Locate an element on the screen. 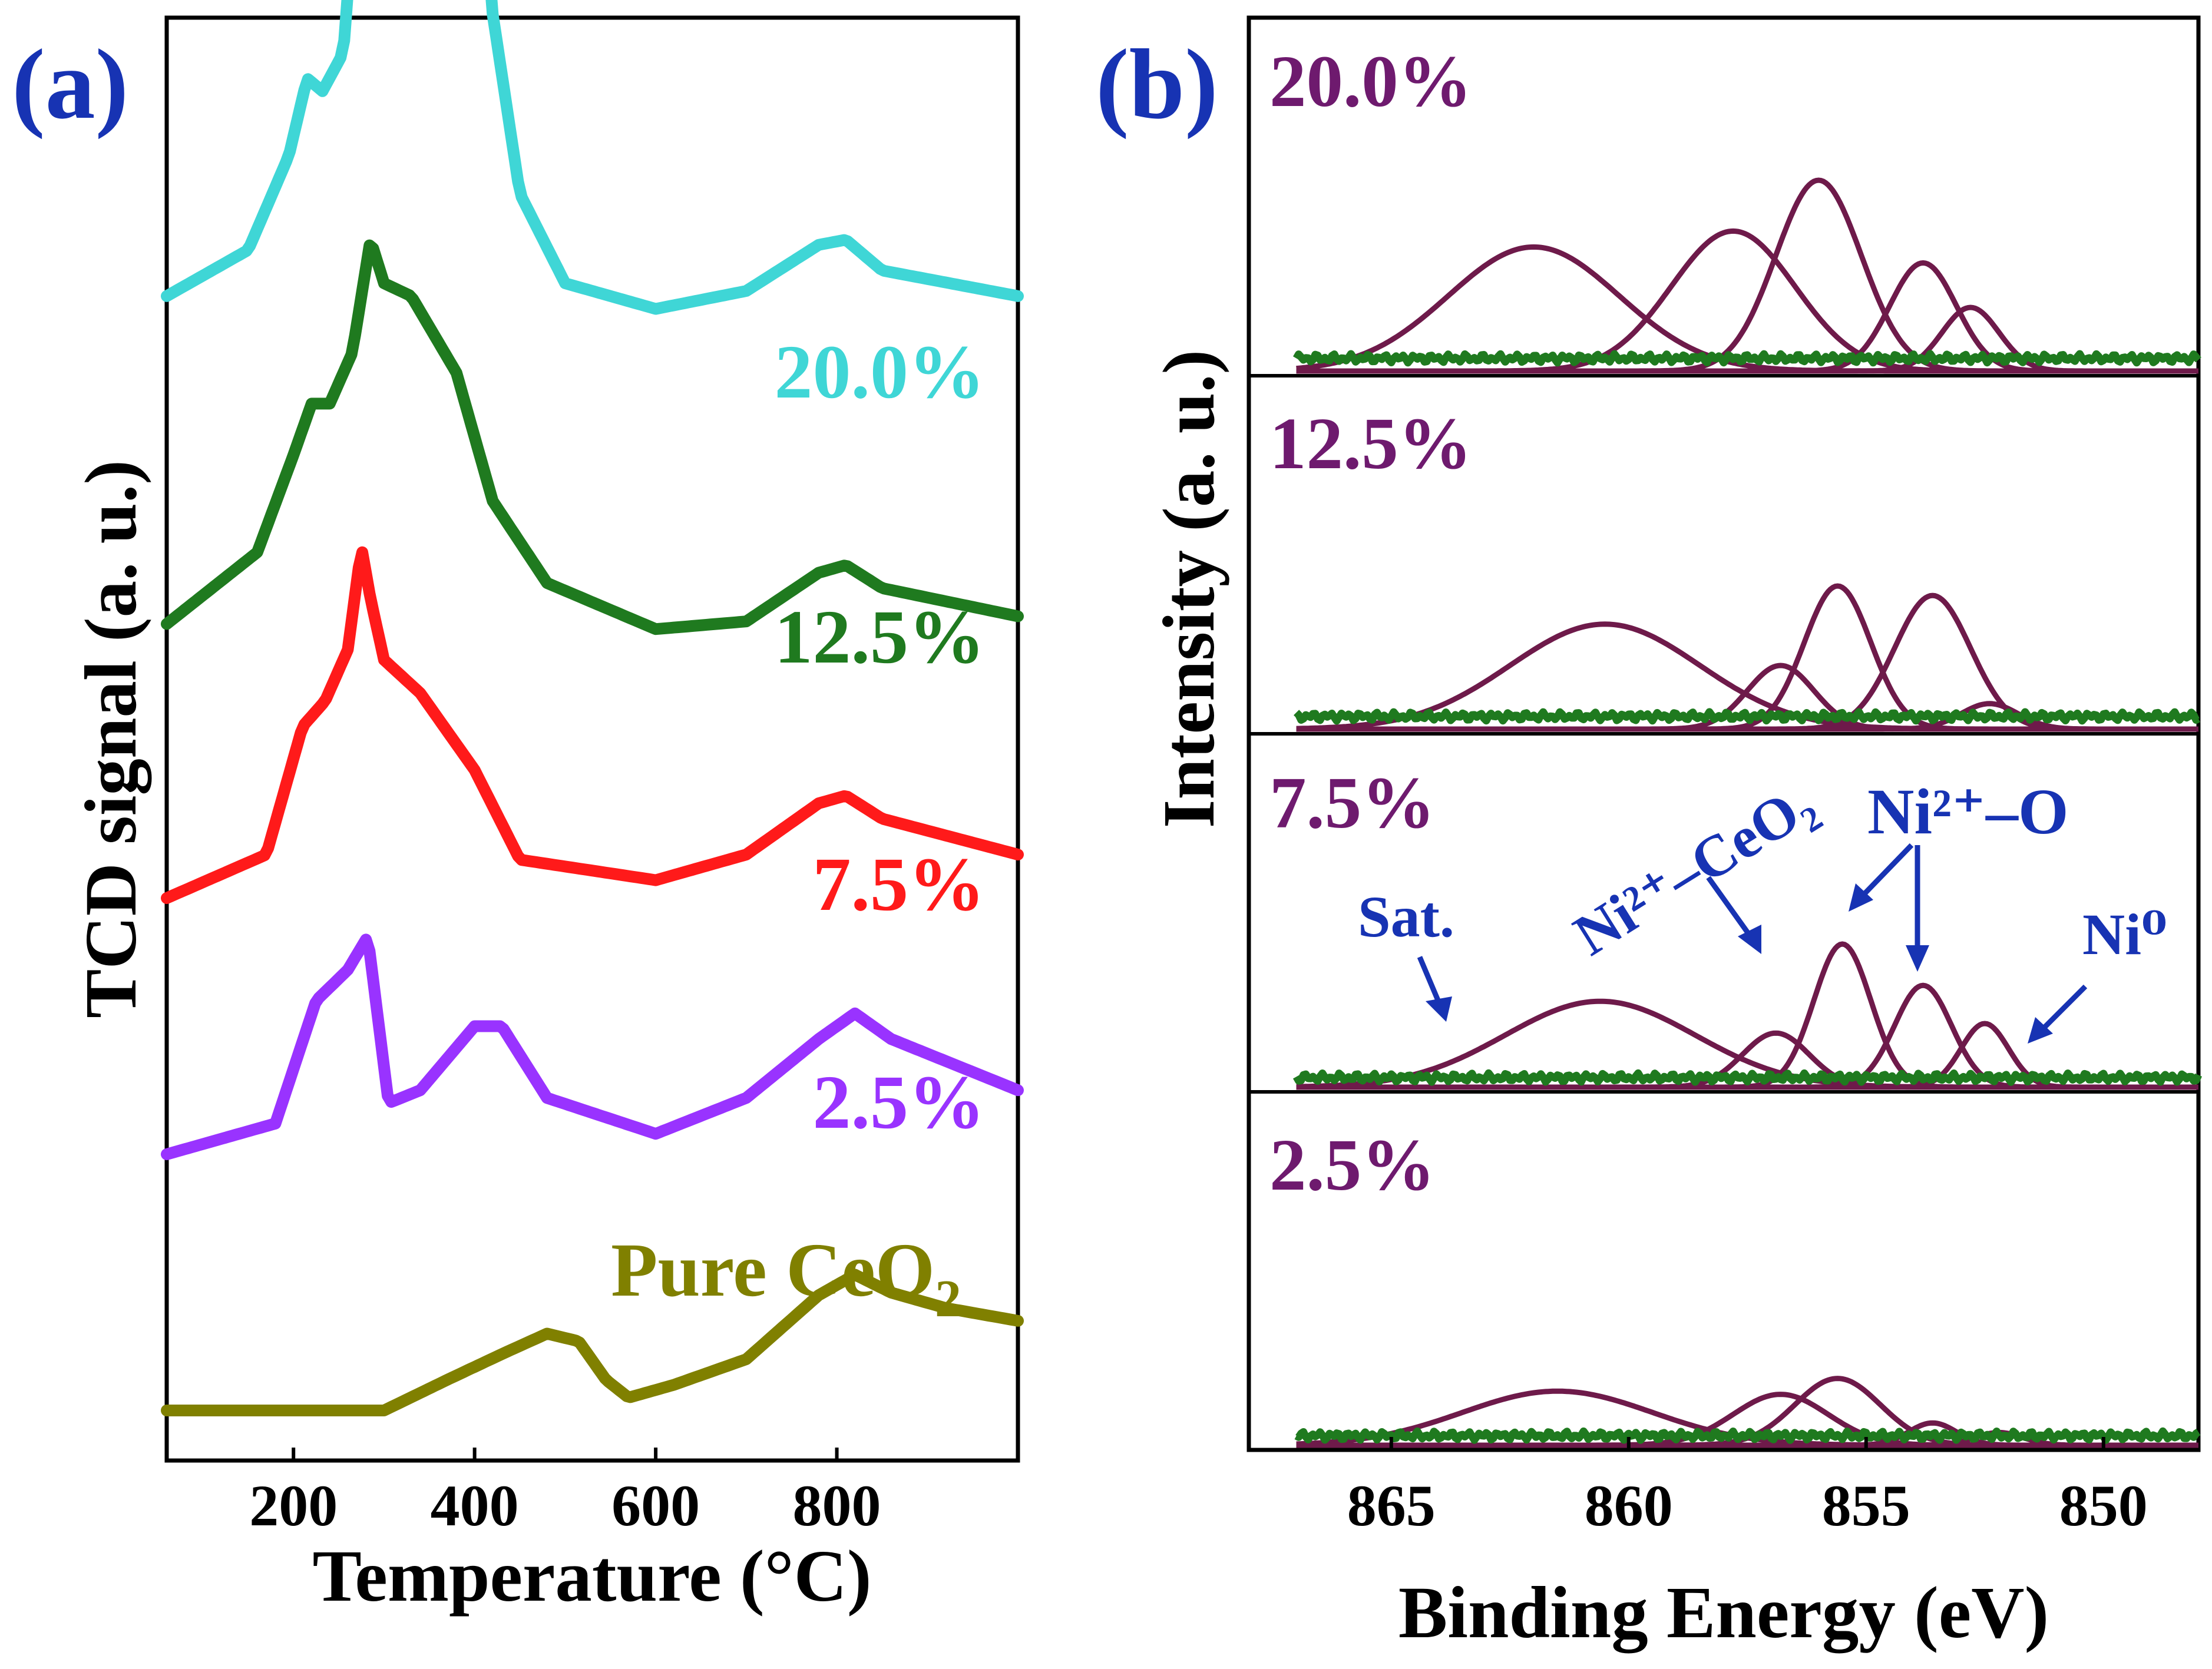  pure-ceo2-subscript: 2 is located at coordinates (948, 1299).